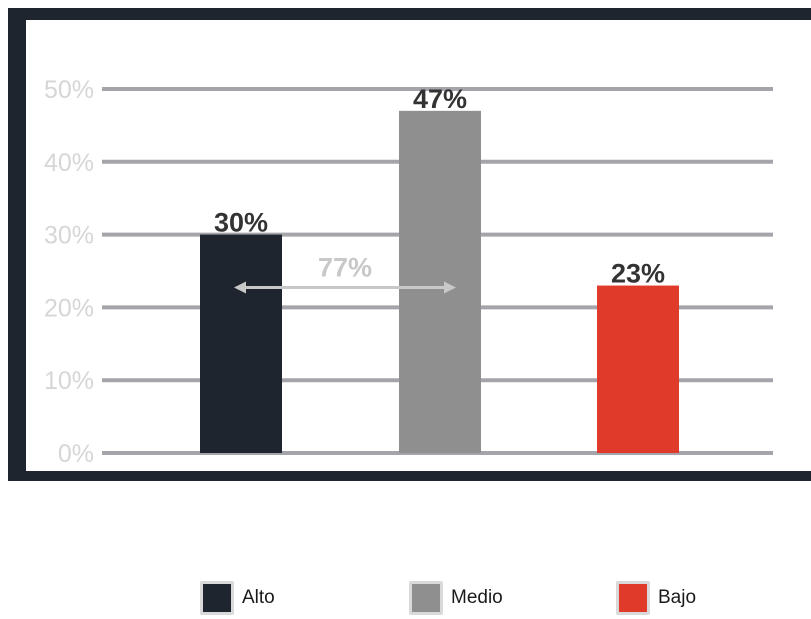  I want to click on legend-item-medio: Medio, so click(456, 598).